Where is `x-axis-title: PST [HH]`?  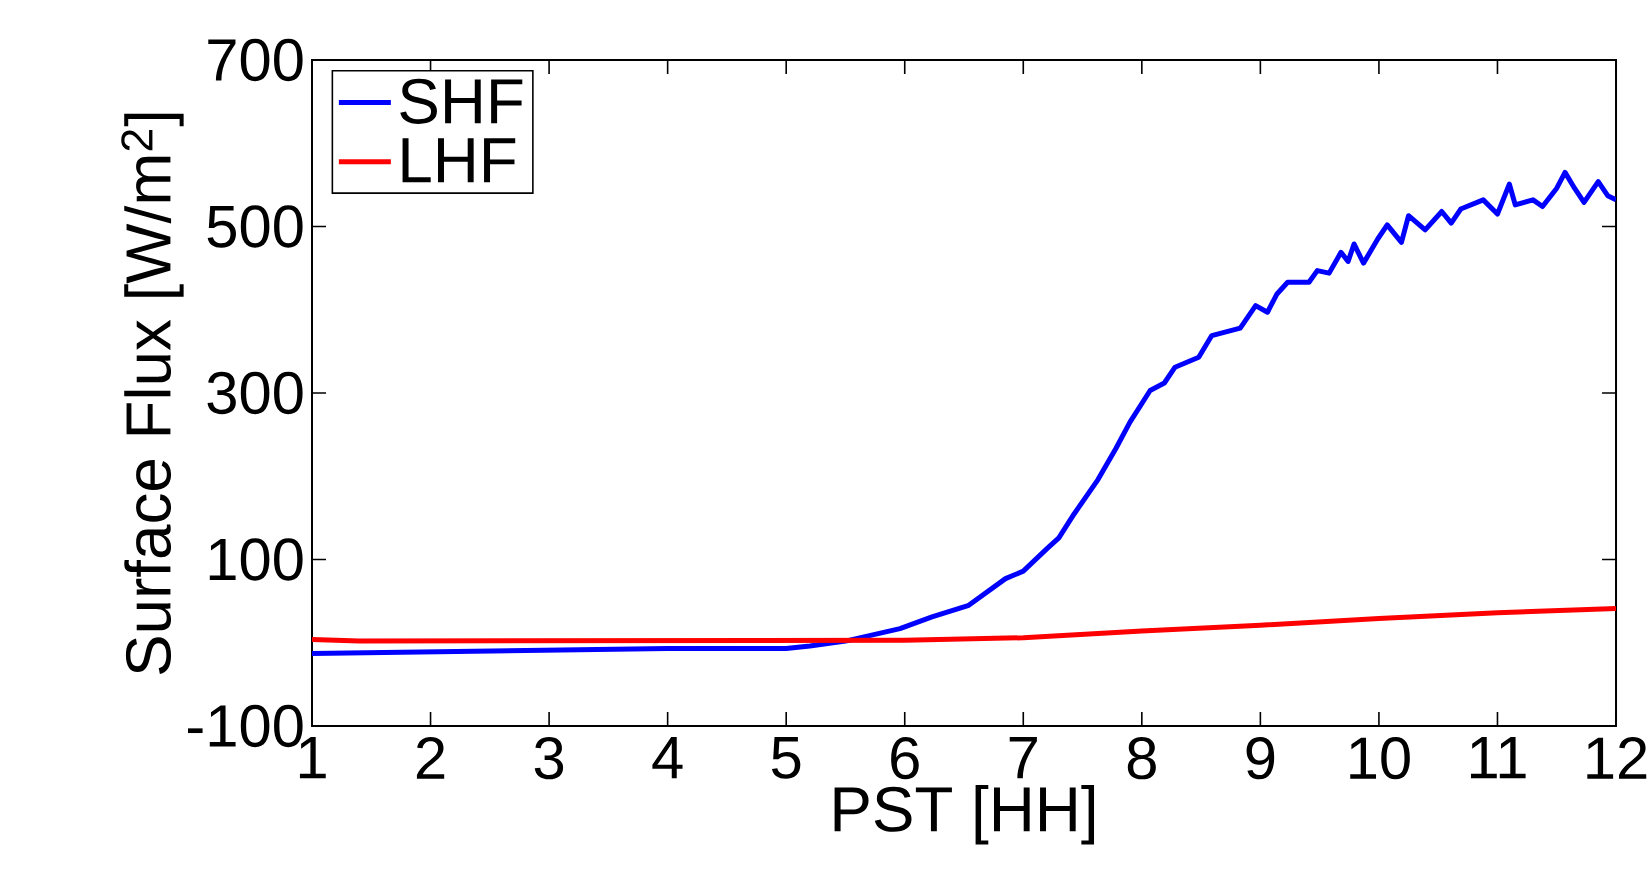
x-axis-title: PST [HH] is located at coordinates (964, 815).